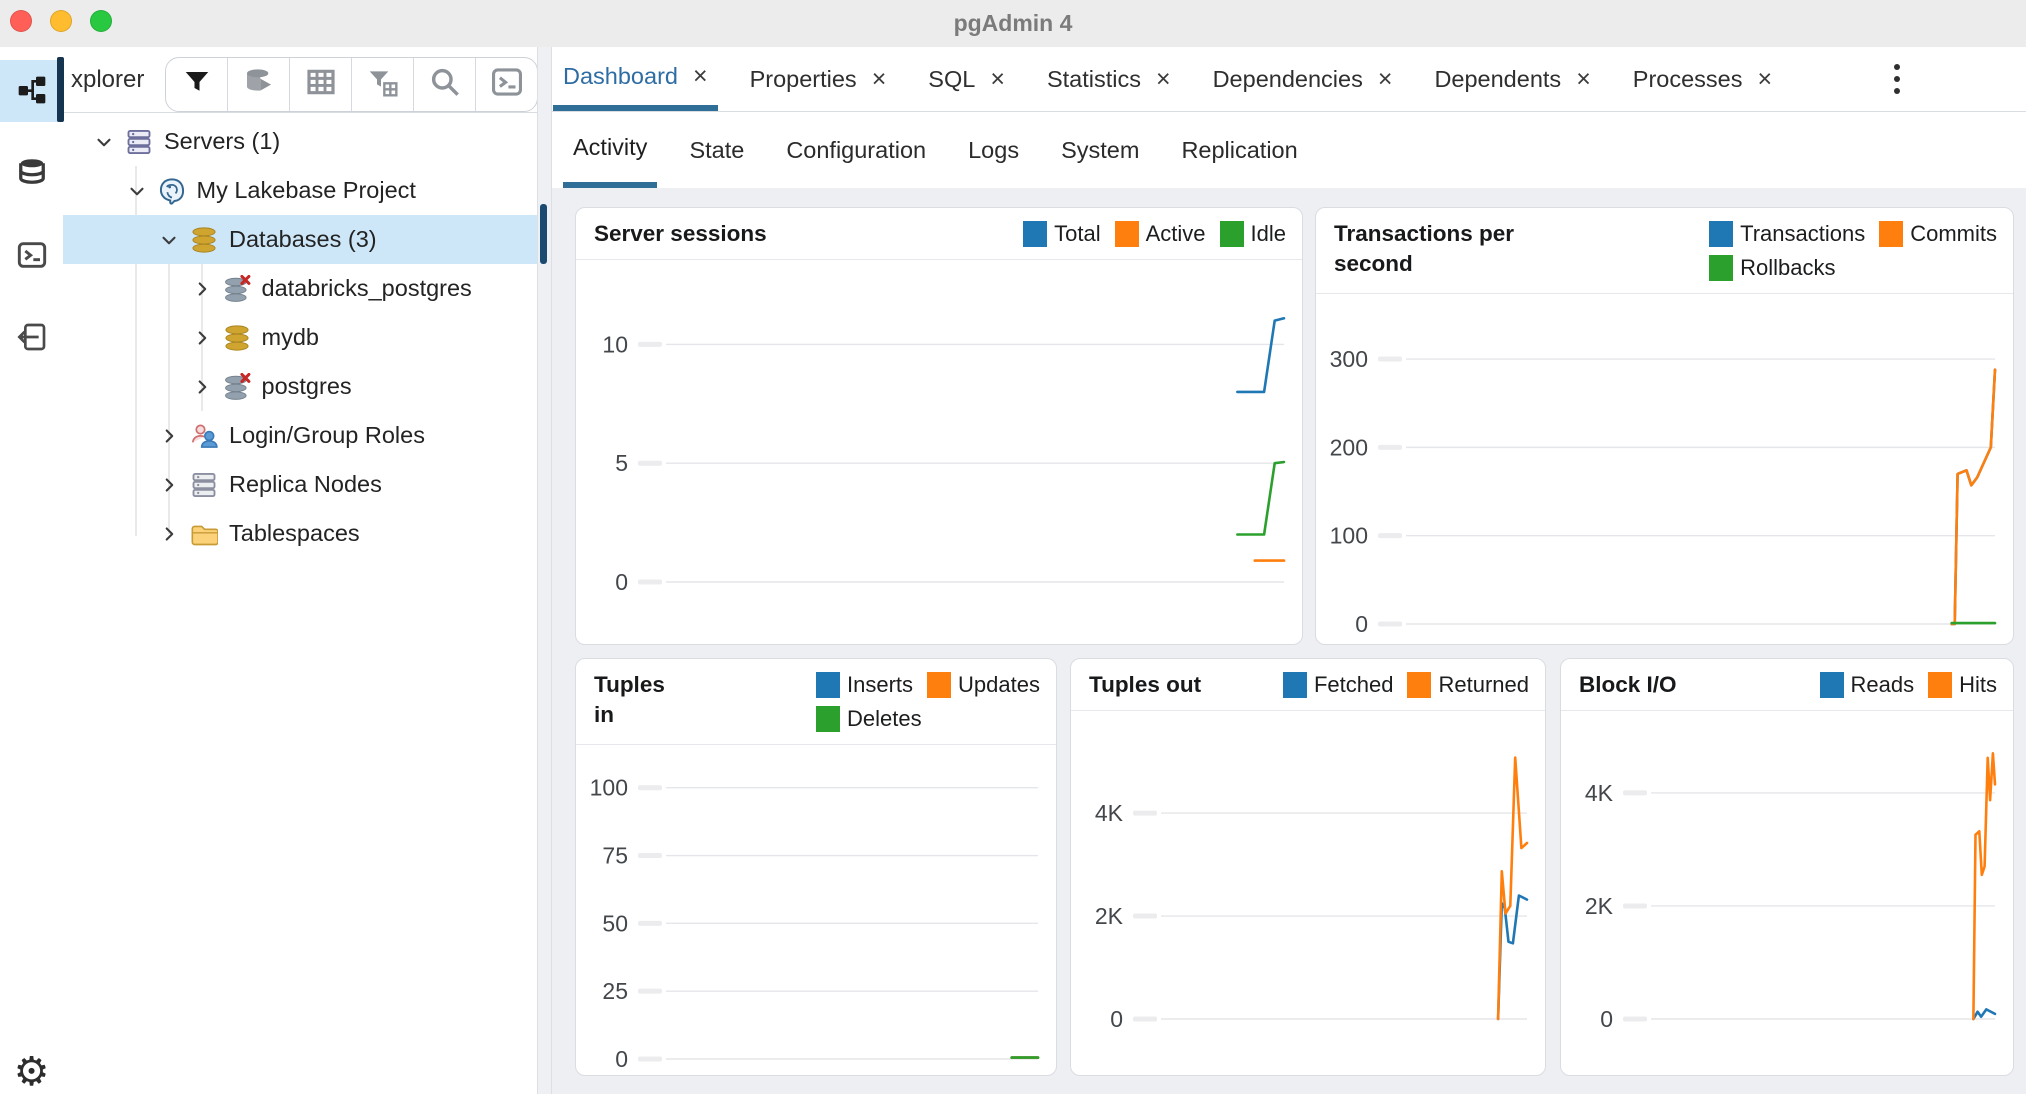 This screenshot has width=2026, height=1094. What do you see at coordinates (1882, 684) in the screenshot?
I see `legend-label: Reads` at bounding box center [1882, 684].